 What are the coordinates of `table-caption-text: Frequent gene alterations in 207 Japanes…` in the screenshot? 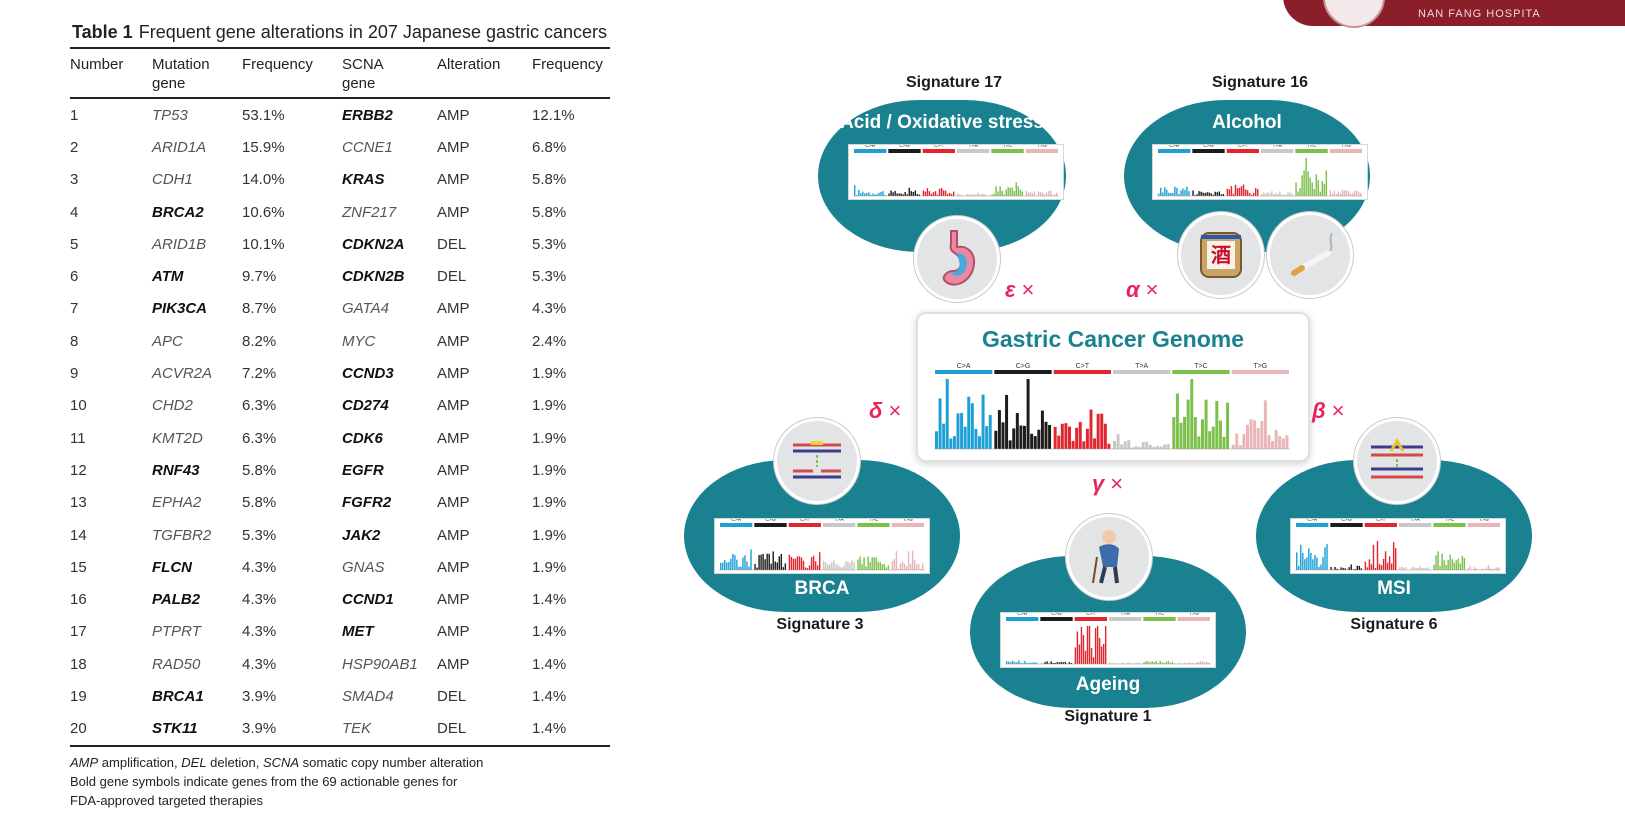 It's located at (372, 32).